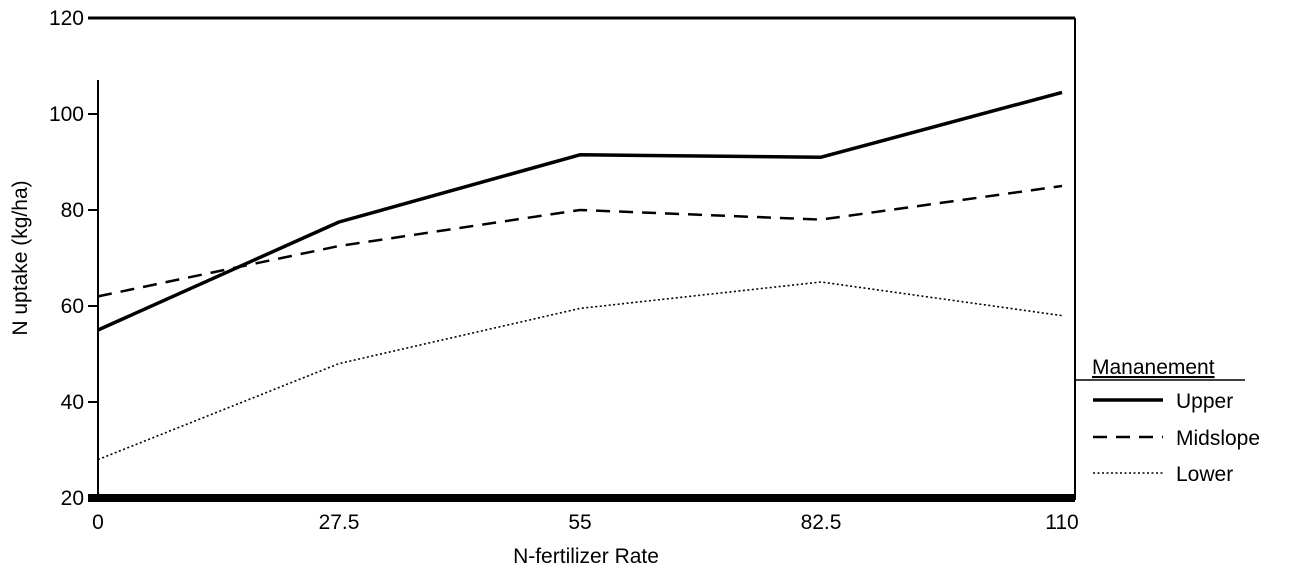  I want to click on y-tick-label: 60, so click(72, 306).